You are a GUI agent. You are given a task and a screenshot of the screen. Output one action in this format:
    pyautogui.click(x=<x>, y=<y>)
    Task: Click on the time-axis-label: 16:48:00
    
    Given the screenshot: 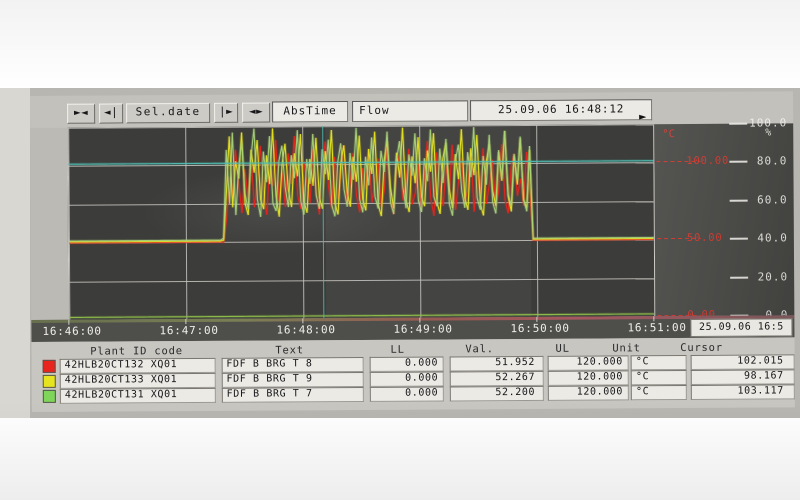 What is the action you would take?
    pyautogui.click(x=306, y=330)
    